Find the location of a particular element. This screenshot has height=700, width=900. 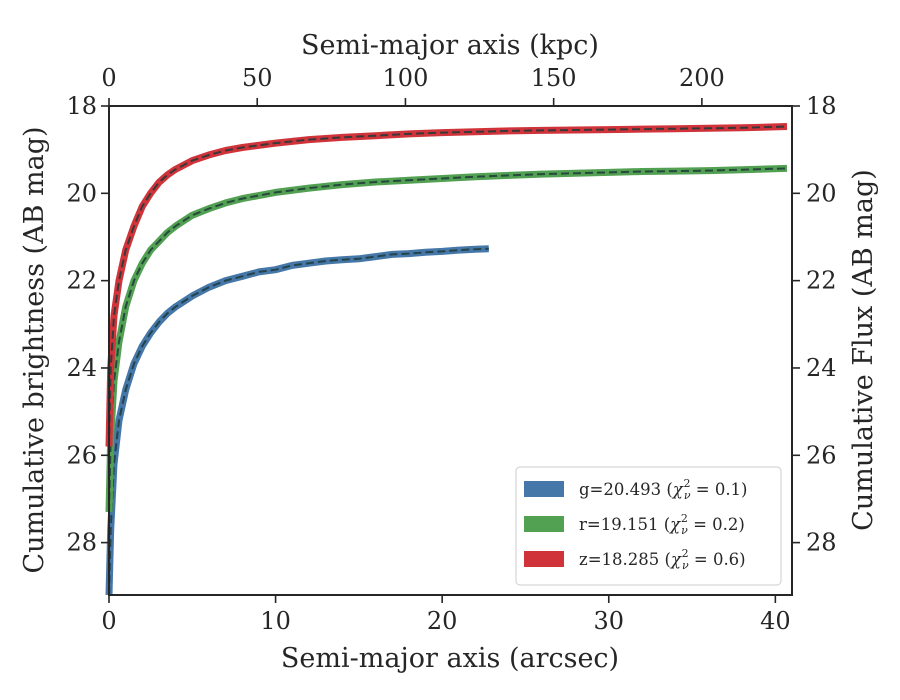

legend-frame is located at coordinates (648, 526).